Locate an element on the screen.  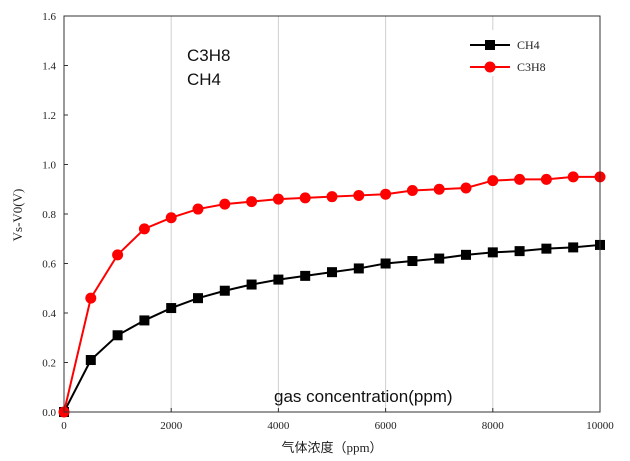
y-tick-label: 1.2 is located at coordinates (49, 116).